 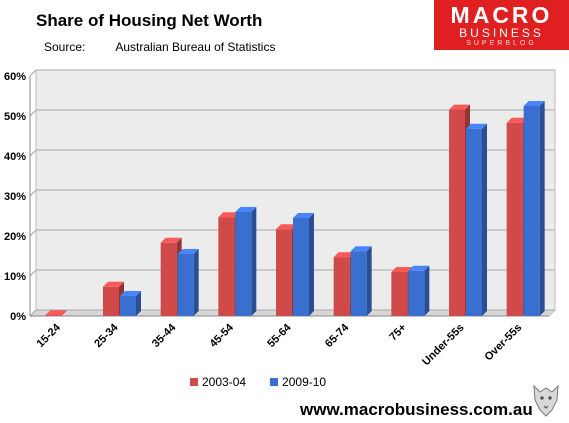 What do you see at coordinates (149, 20) in the screenshot?
I see `chart-title: Share of Housing Net Worth` at bounding box center [149, 20].